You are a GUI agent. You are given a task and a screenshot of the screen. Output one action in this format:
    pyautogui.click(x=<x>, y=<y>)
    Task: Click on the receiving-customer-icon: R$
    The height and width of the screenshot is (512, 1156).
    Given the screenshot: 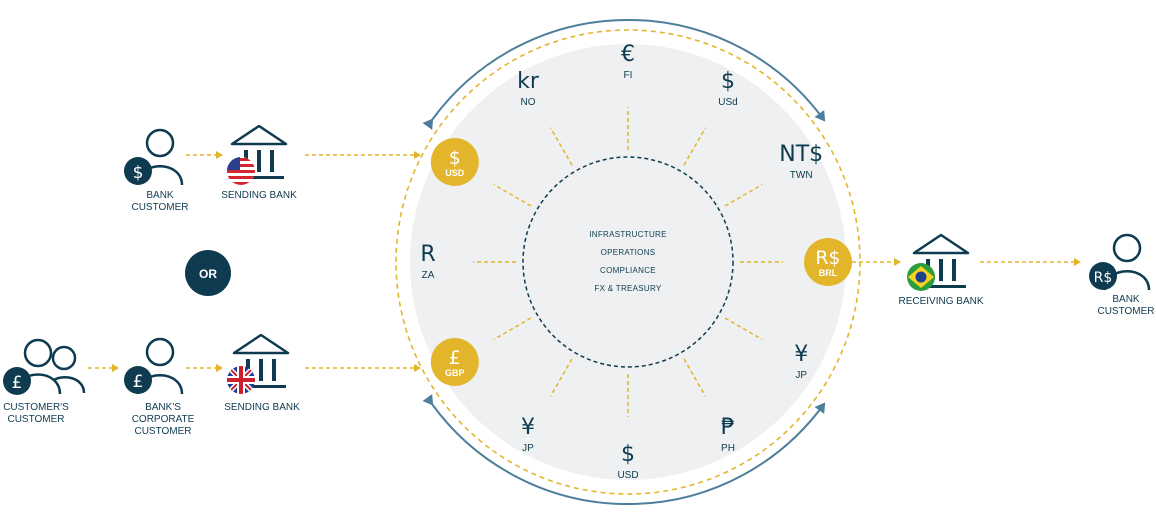 What is the action you would take?
    pyautogui.click(x=1120, y=262)
    